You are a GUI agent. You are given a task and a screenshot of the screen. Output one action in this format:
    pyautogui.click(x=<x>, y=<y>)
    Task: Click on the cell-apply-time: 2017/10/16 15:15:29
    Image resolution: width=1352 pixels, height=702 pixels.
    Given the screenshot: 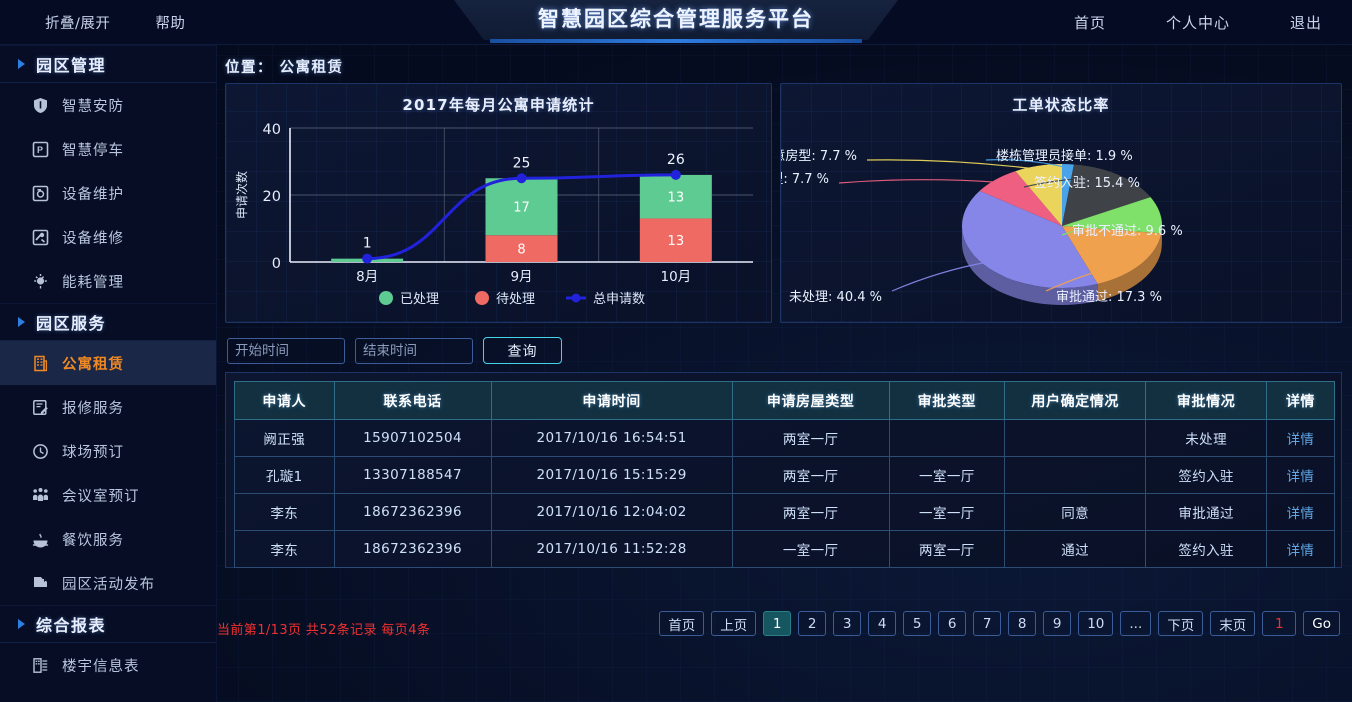 What is the action you would take?
    pyautogui.click(x=611, y=475)
    